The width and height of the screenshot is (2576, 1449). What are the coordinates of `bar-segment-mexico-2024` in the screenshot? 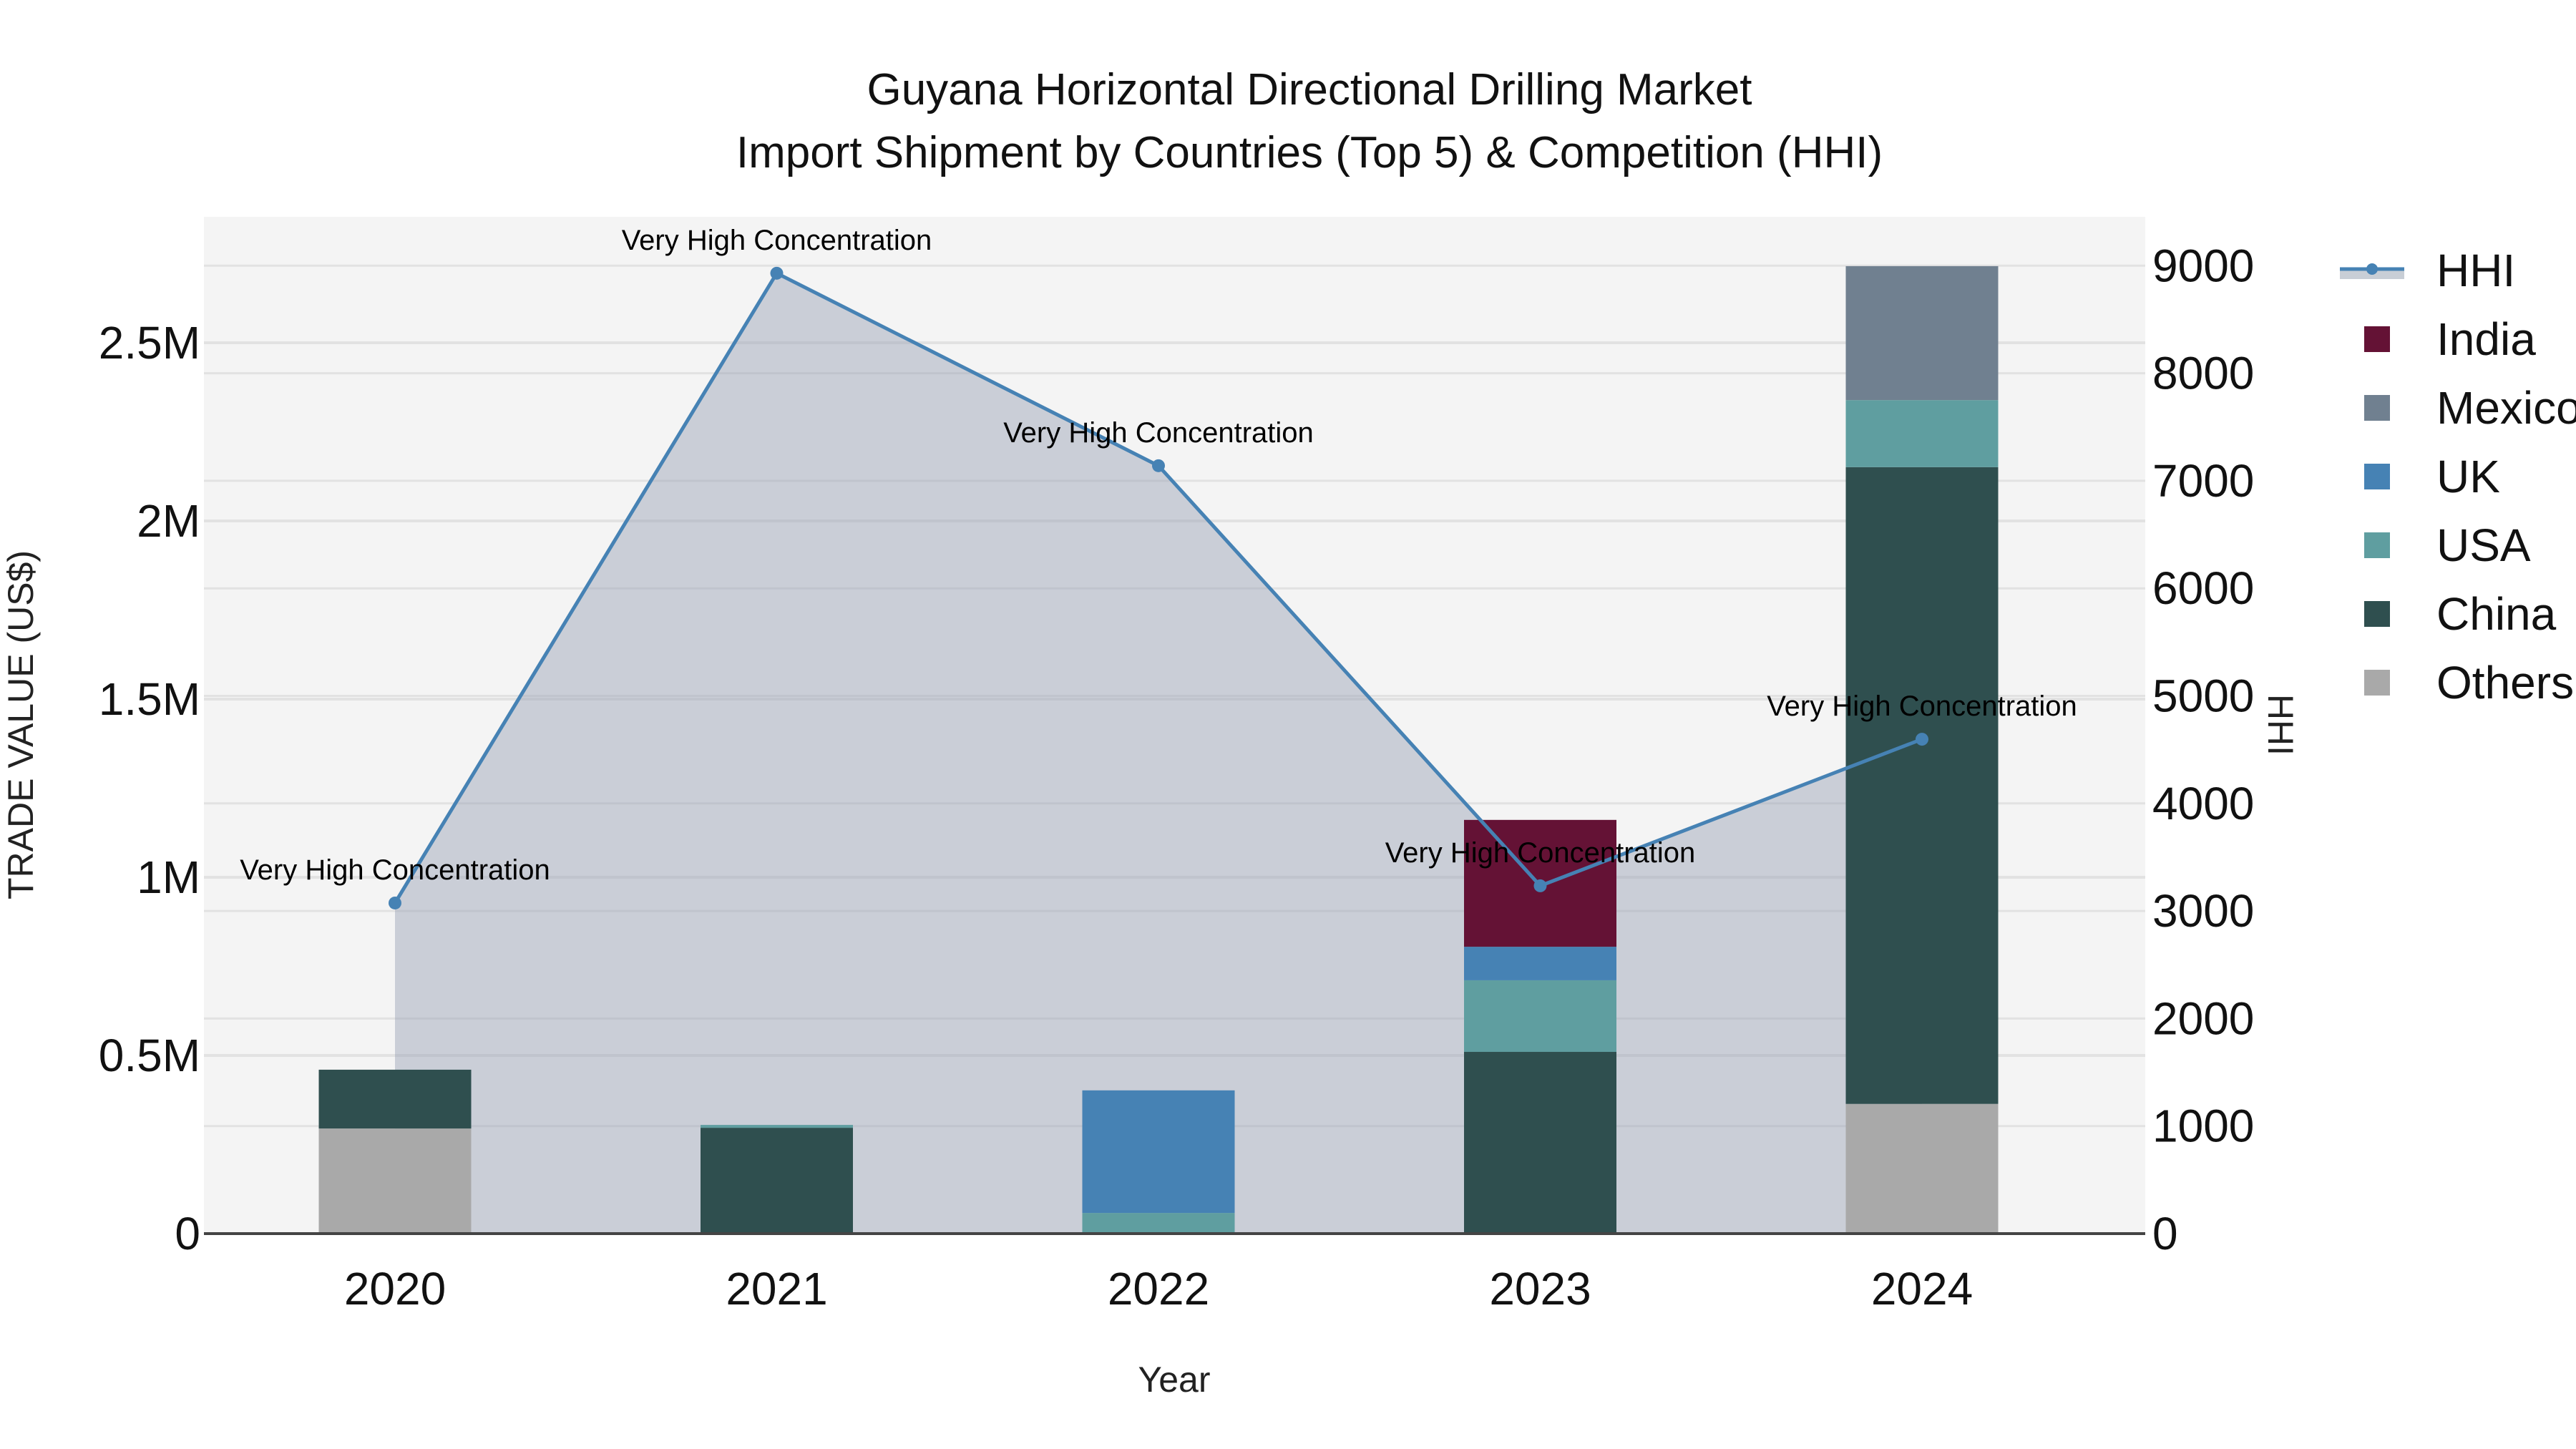 It's located at (1922, 333).